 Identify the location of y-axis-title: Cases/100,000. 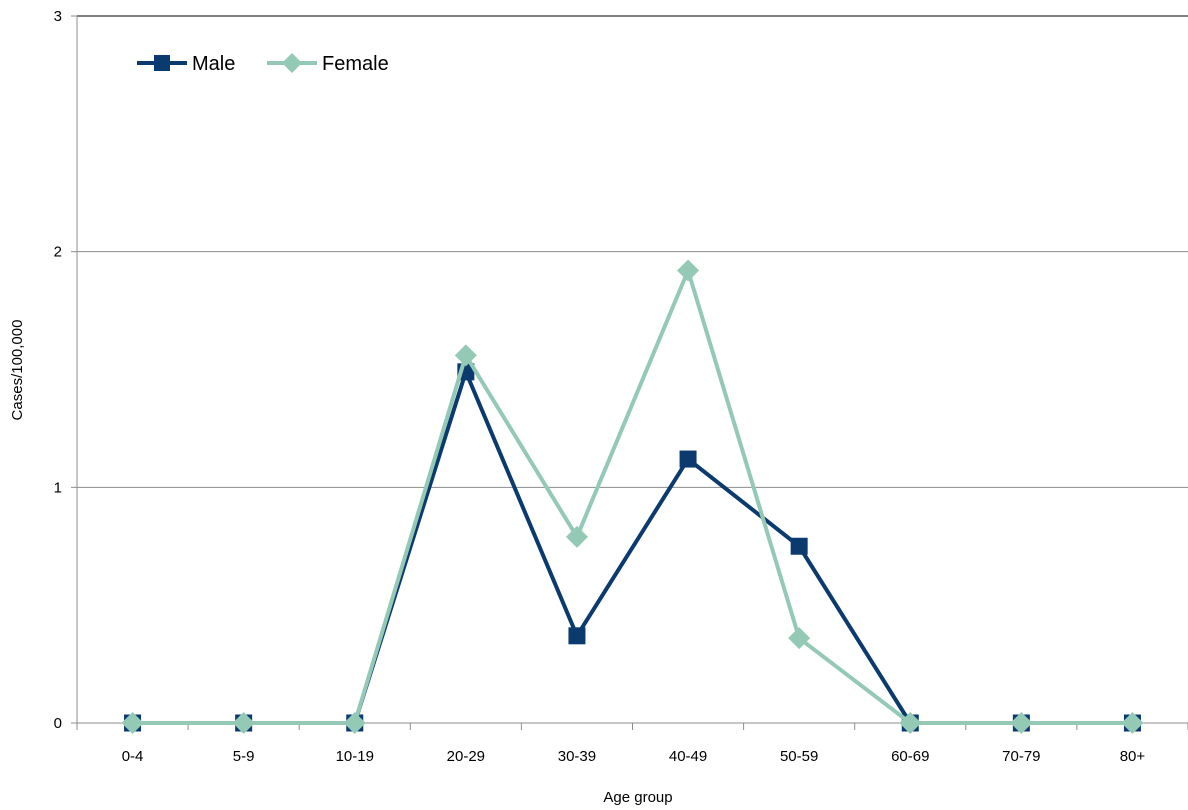
(17, 370).